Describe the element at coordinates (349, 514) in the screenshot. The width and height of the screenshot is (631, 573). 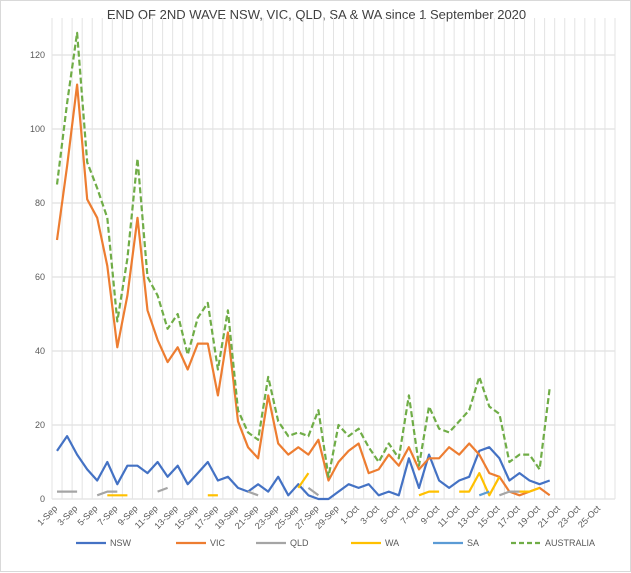
I see `x-tick-label: 1-Oct` at that location.